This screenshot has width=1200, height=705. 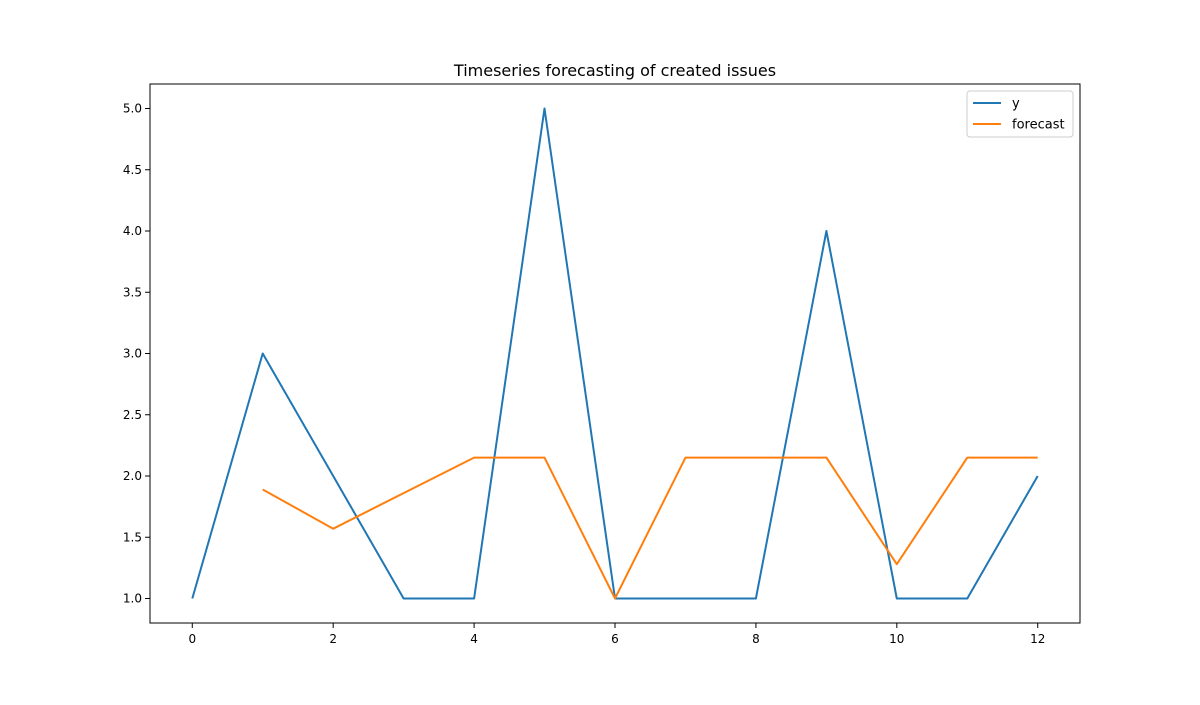 What do you see at coordinates (333, 639) in the screenshot?
I see `x-tick-label: 2` at bounding box center [333, 639].